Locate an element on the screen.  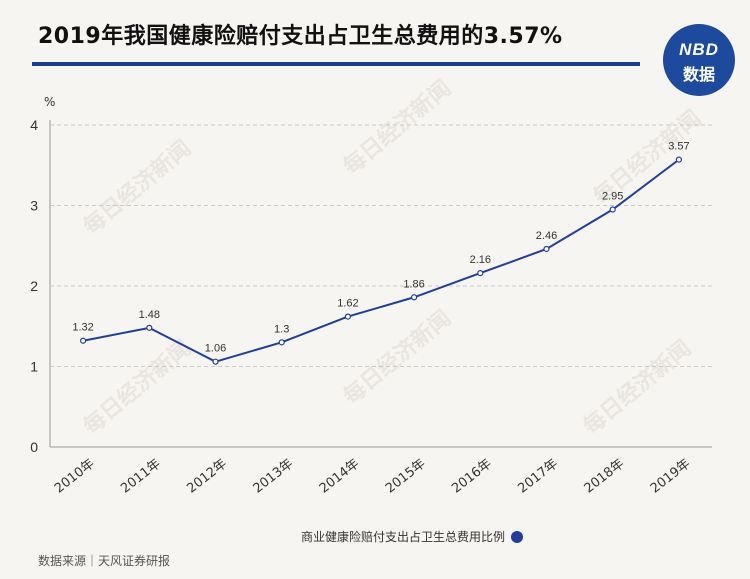
data-label: 1.48 is located at coordinates (149, 315).